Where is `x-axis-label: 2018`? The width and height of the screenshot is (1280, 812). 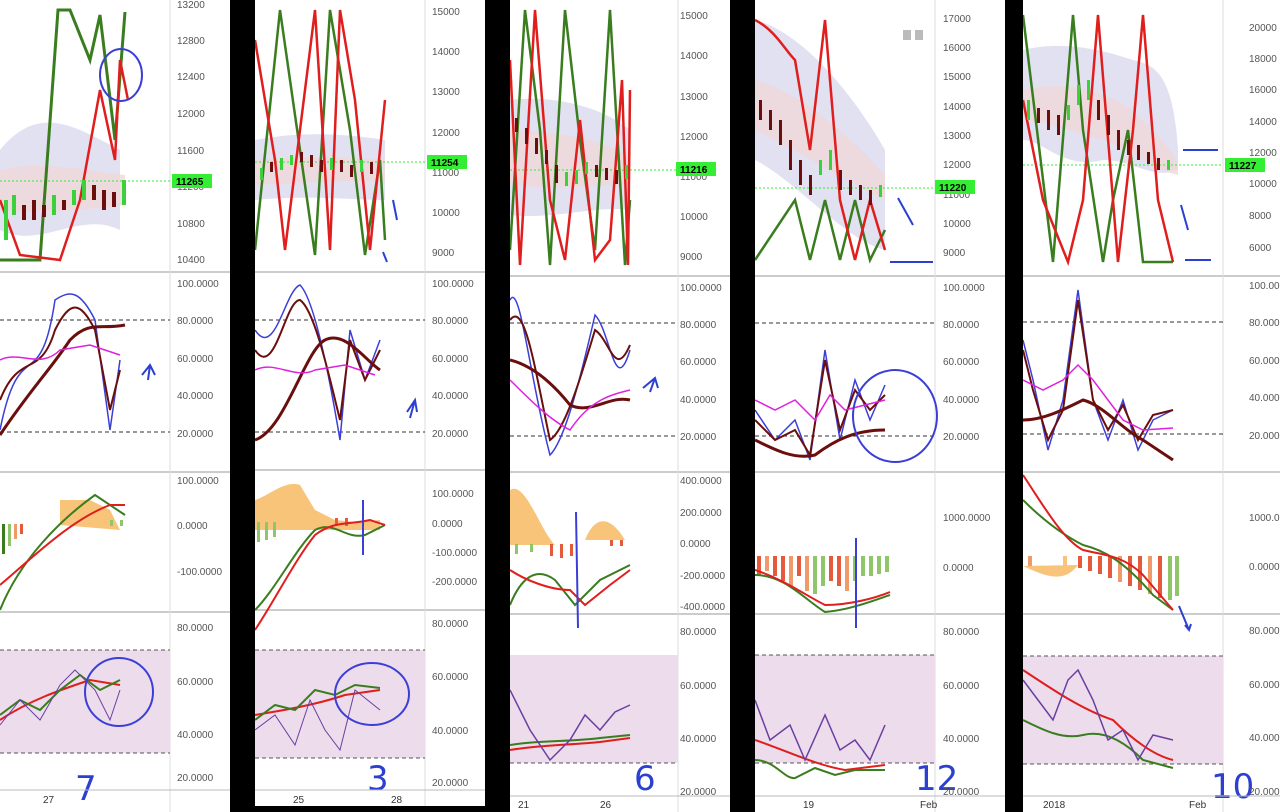
x-axis-label: 2018 is located at coordinates (1054, 805).